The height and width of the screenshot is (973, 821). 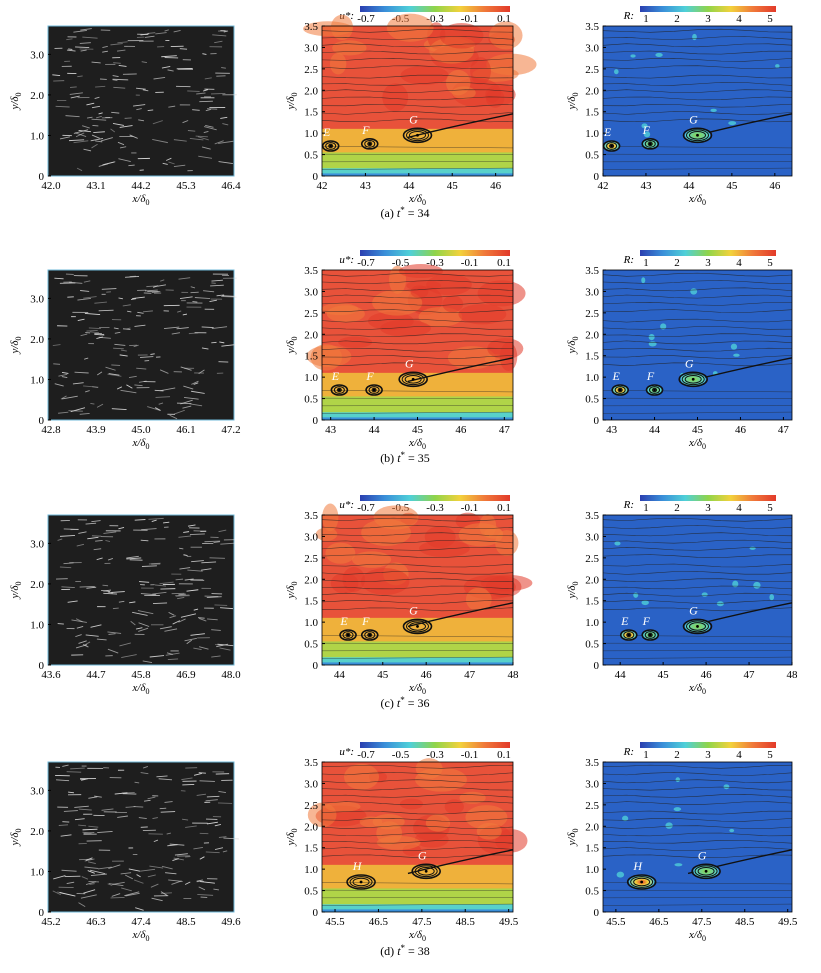 I want to click on colorbar-tick-label: -0.5, so click(x=401, y=755).